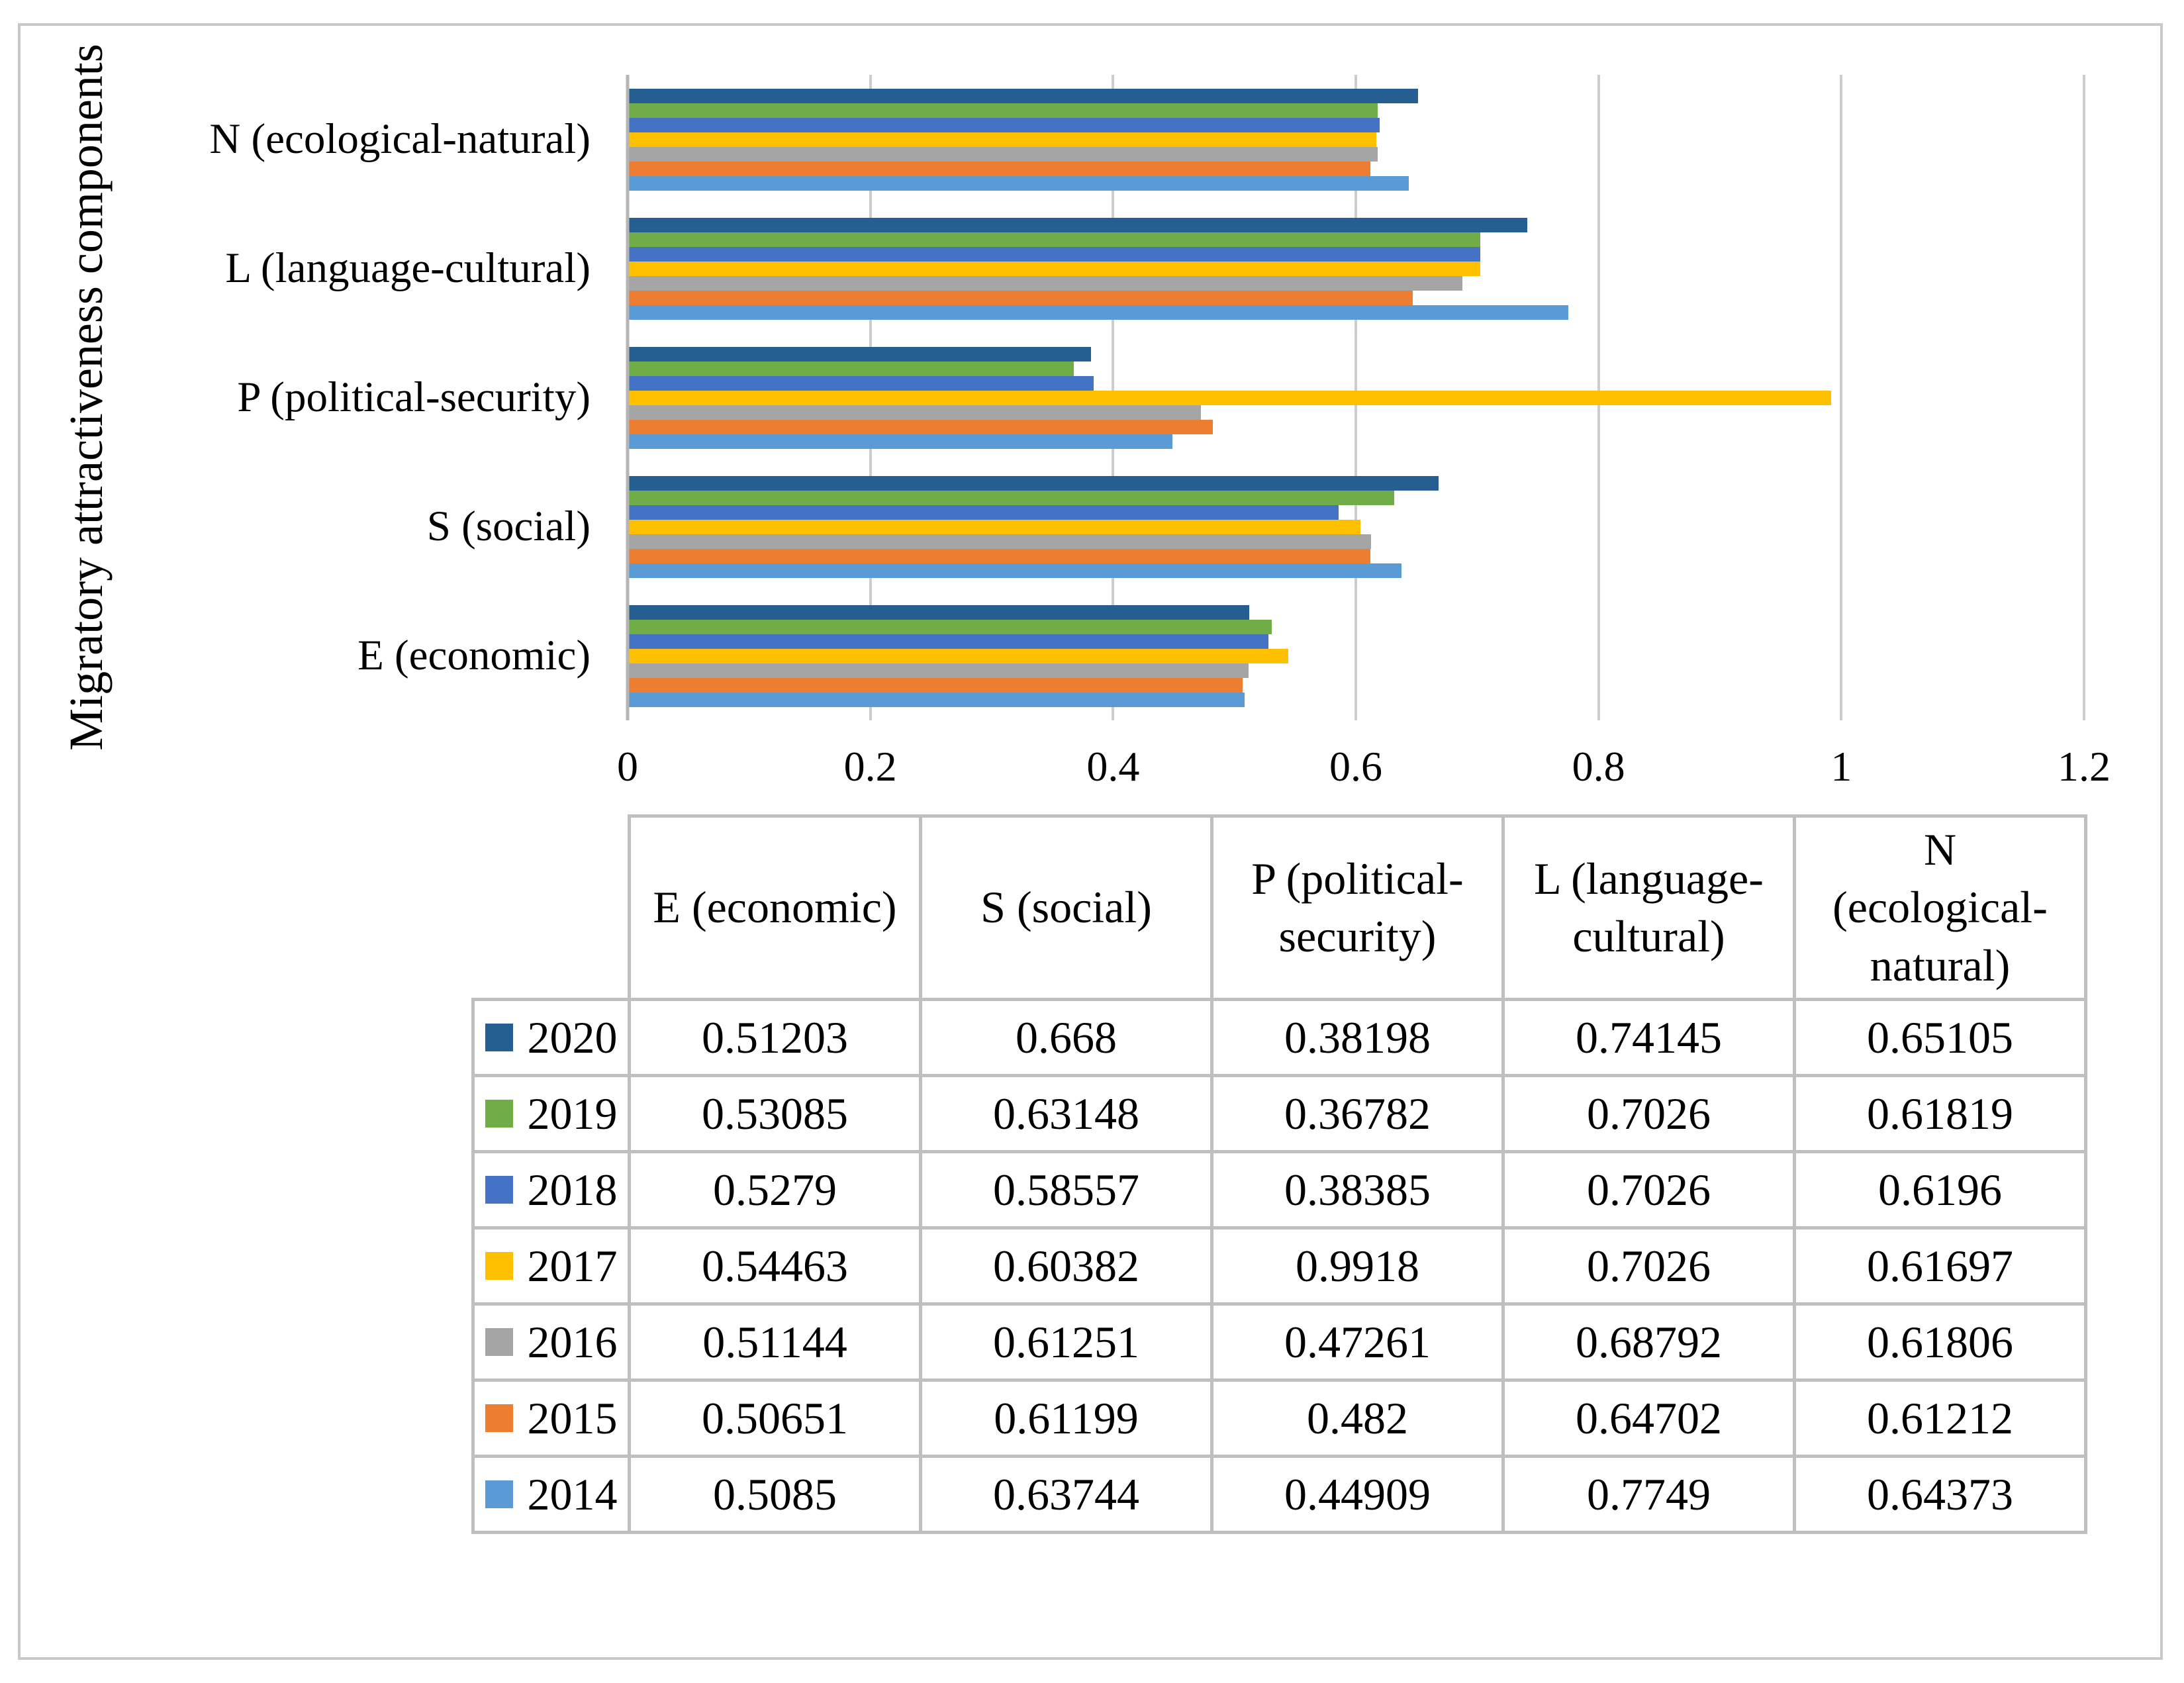  What do you see at coordinates (499, 1418) in the screenshot?
I see `legend-swatch-2015` at bounding box center [499, 1418].